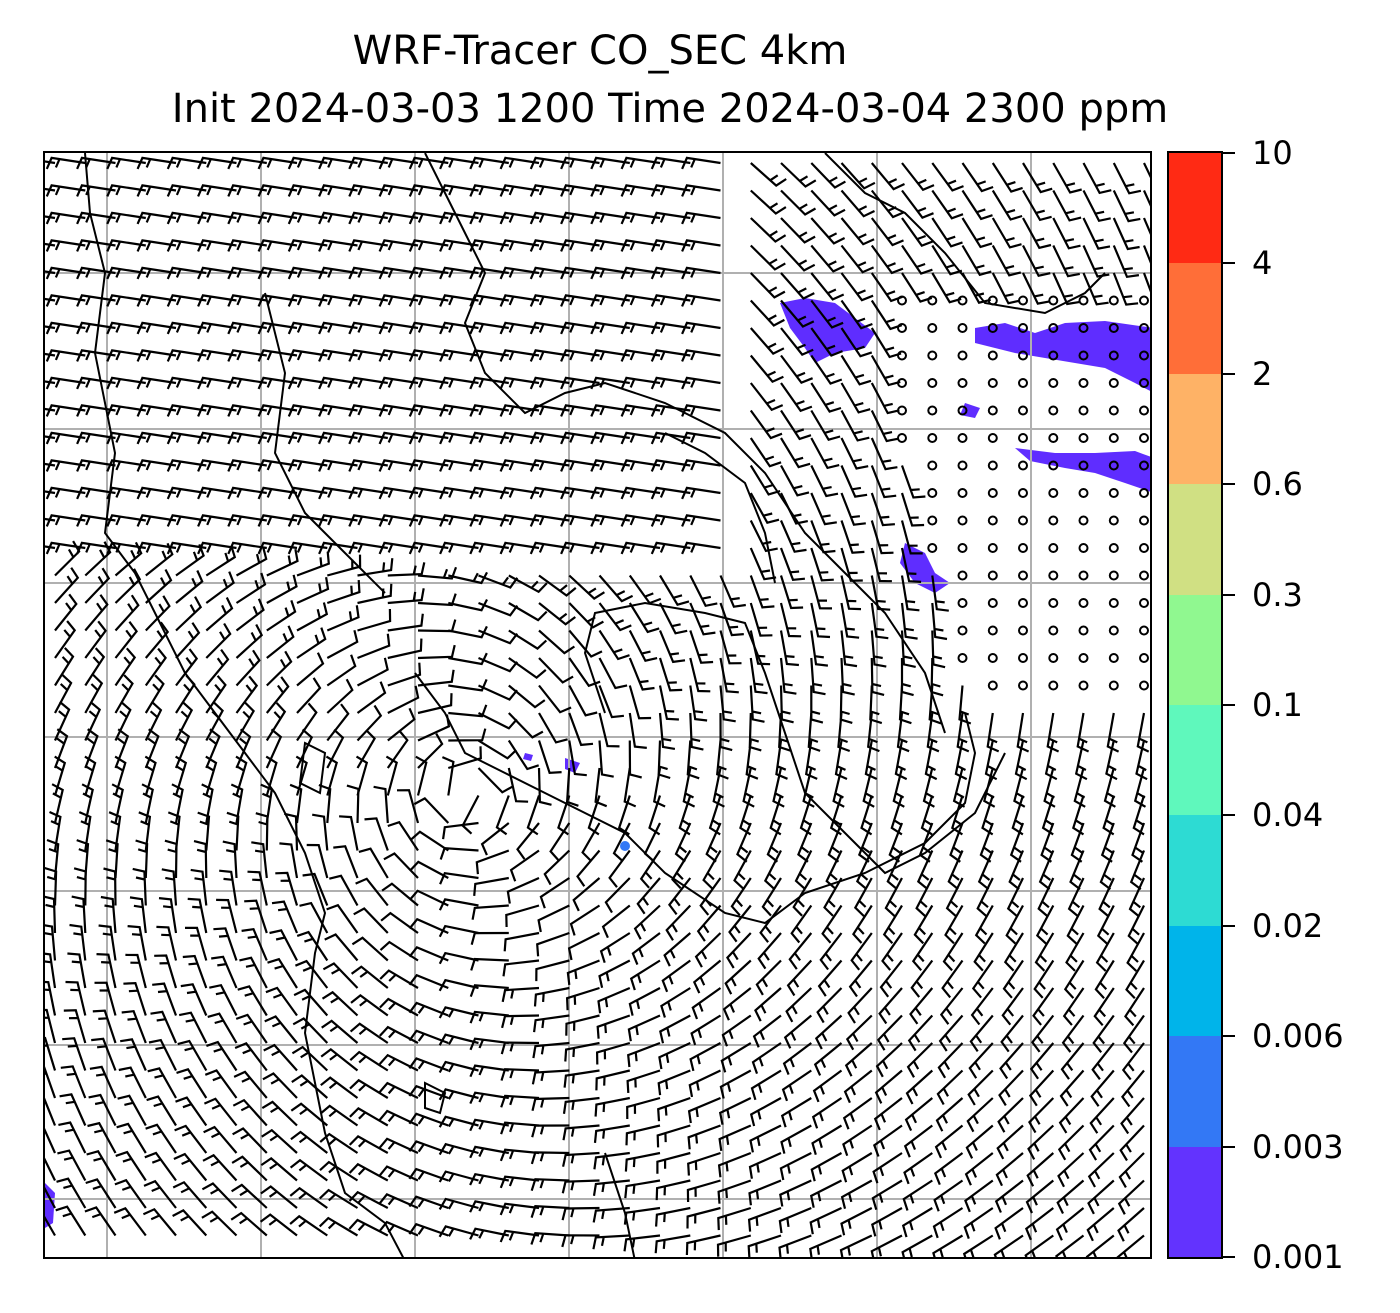 The width and height of the screenshot is (1400, 1313). I want to click on colorbar-tick, so click(1229, 1036).